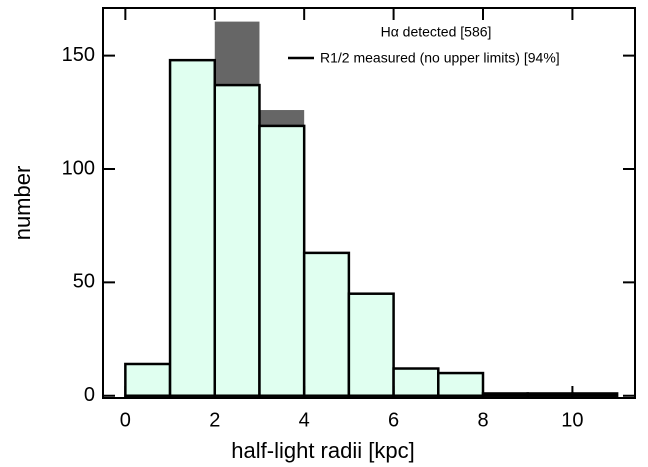  I want to click on y-axis-label: number, so click(22, 203).